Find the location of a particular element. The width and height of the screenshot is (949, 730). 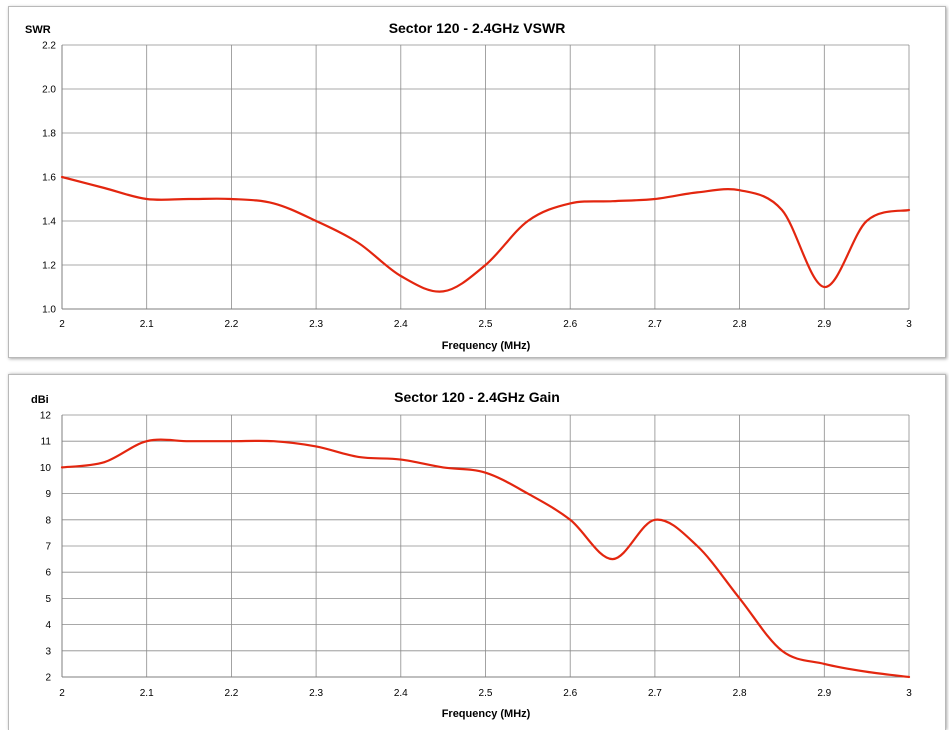

vswr-x-tick-label: 2 is located at coordinates (62, 324).